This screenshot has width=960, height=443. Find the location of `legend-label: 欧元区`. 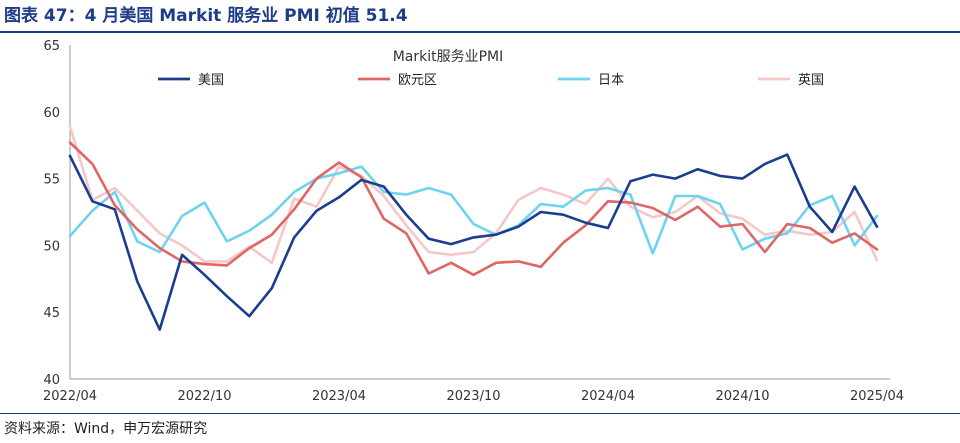

legend-label: 欧元区 is located at coordinates (417, 80).